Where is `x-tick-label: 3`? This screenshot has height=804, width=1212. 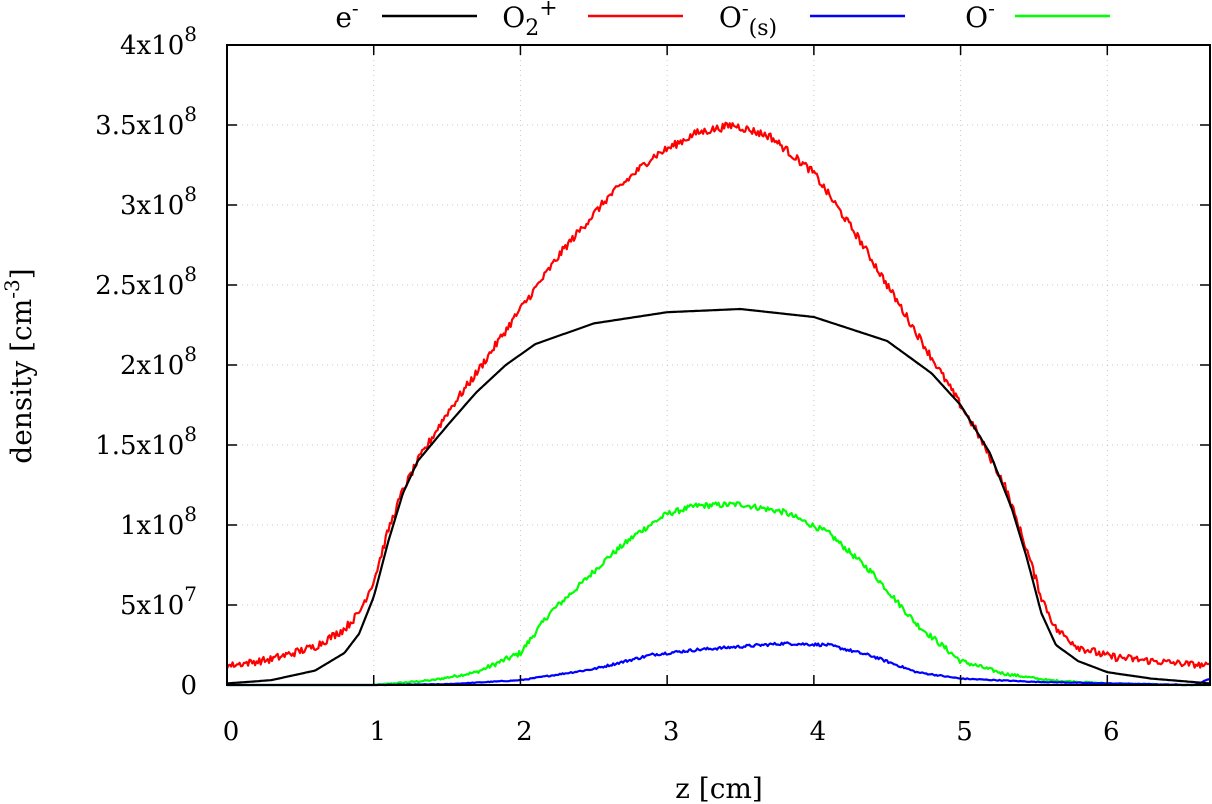
x-tick-label: 3 is located at coordinates (671, 732).